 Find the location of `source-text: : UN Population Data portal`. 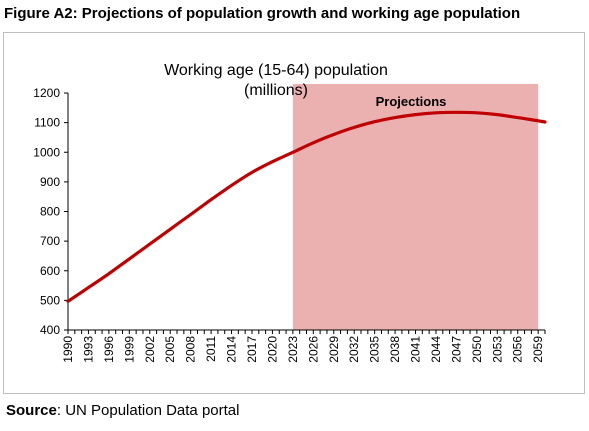

source-text: : UN Population Data portal is located at coordinates (148, 410).